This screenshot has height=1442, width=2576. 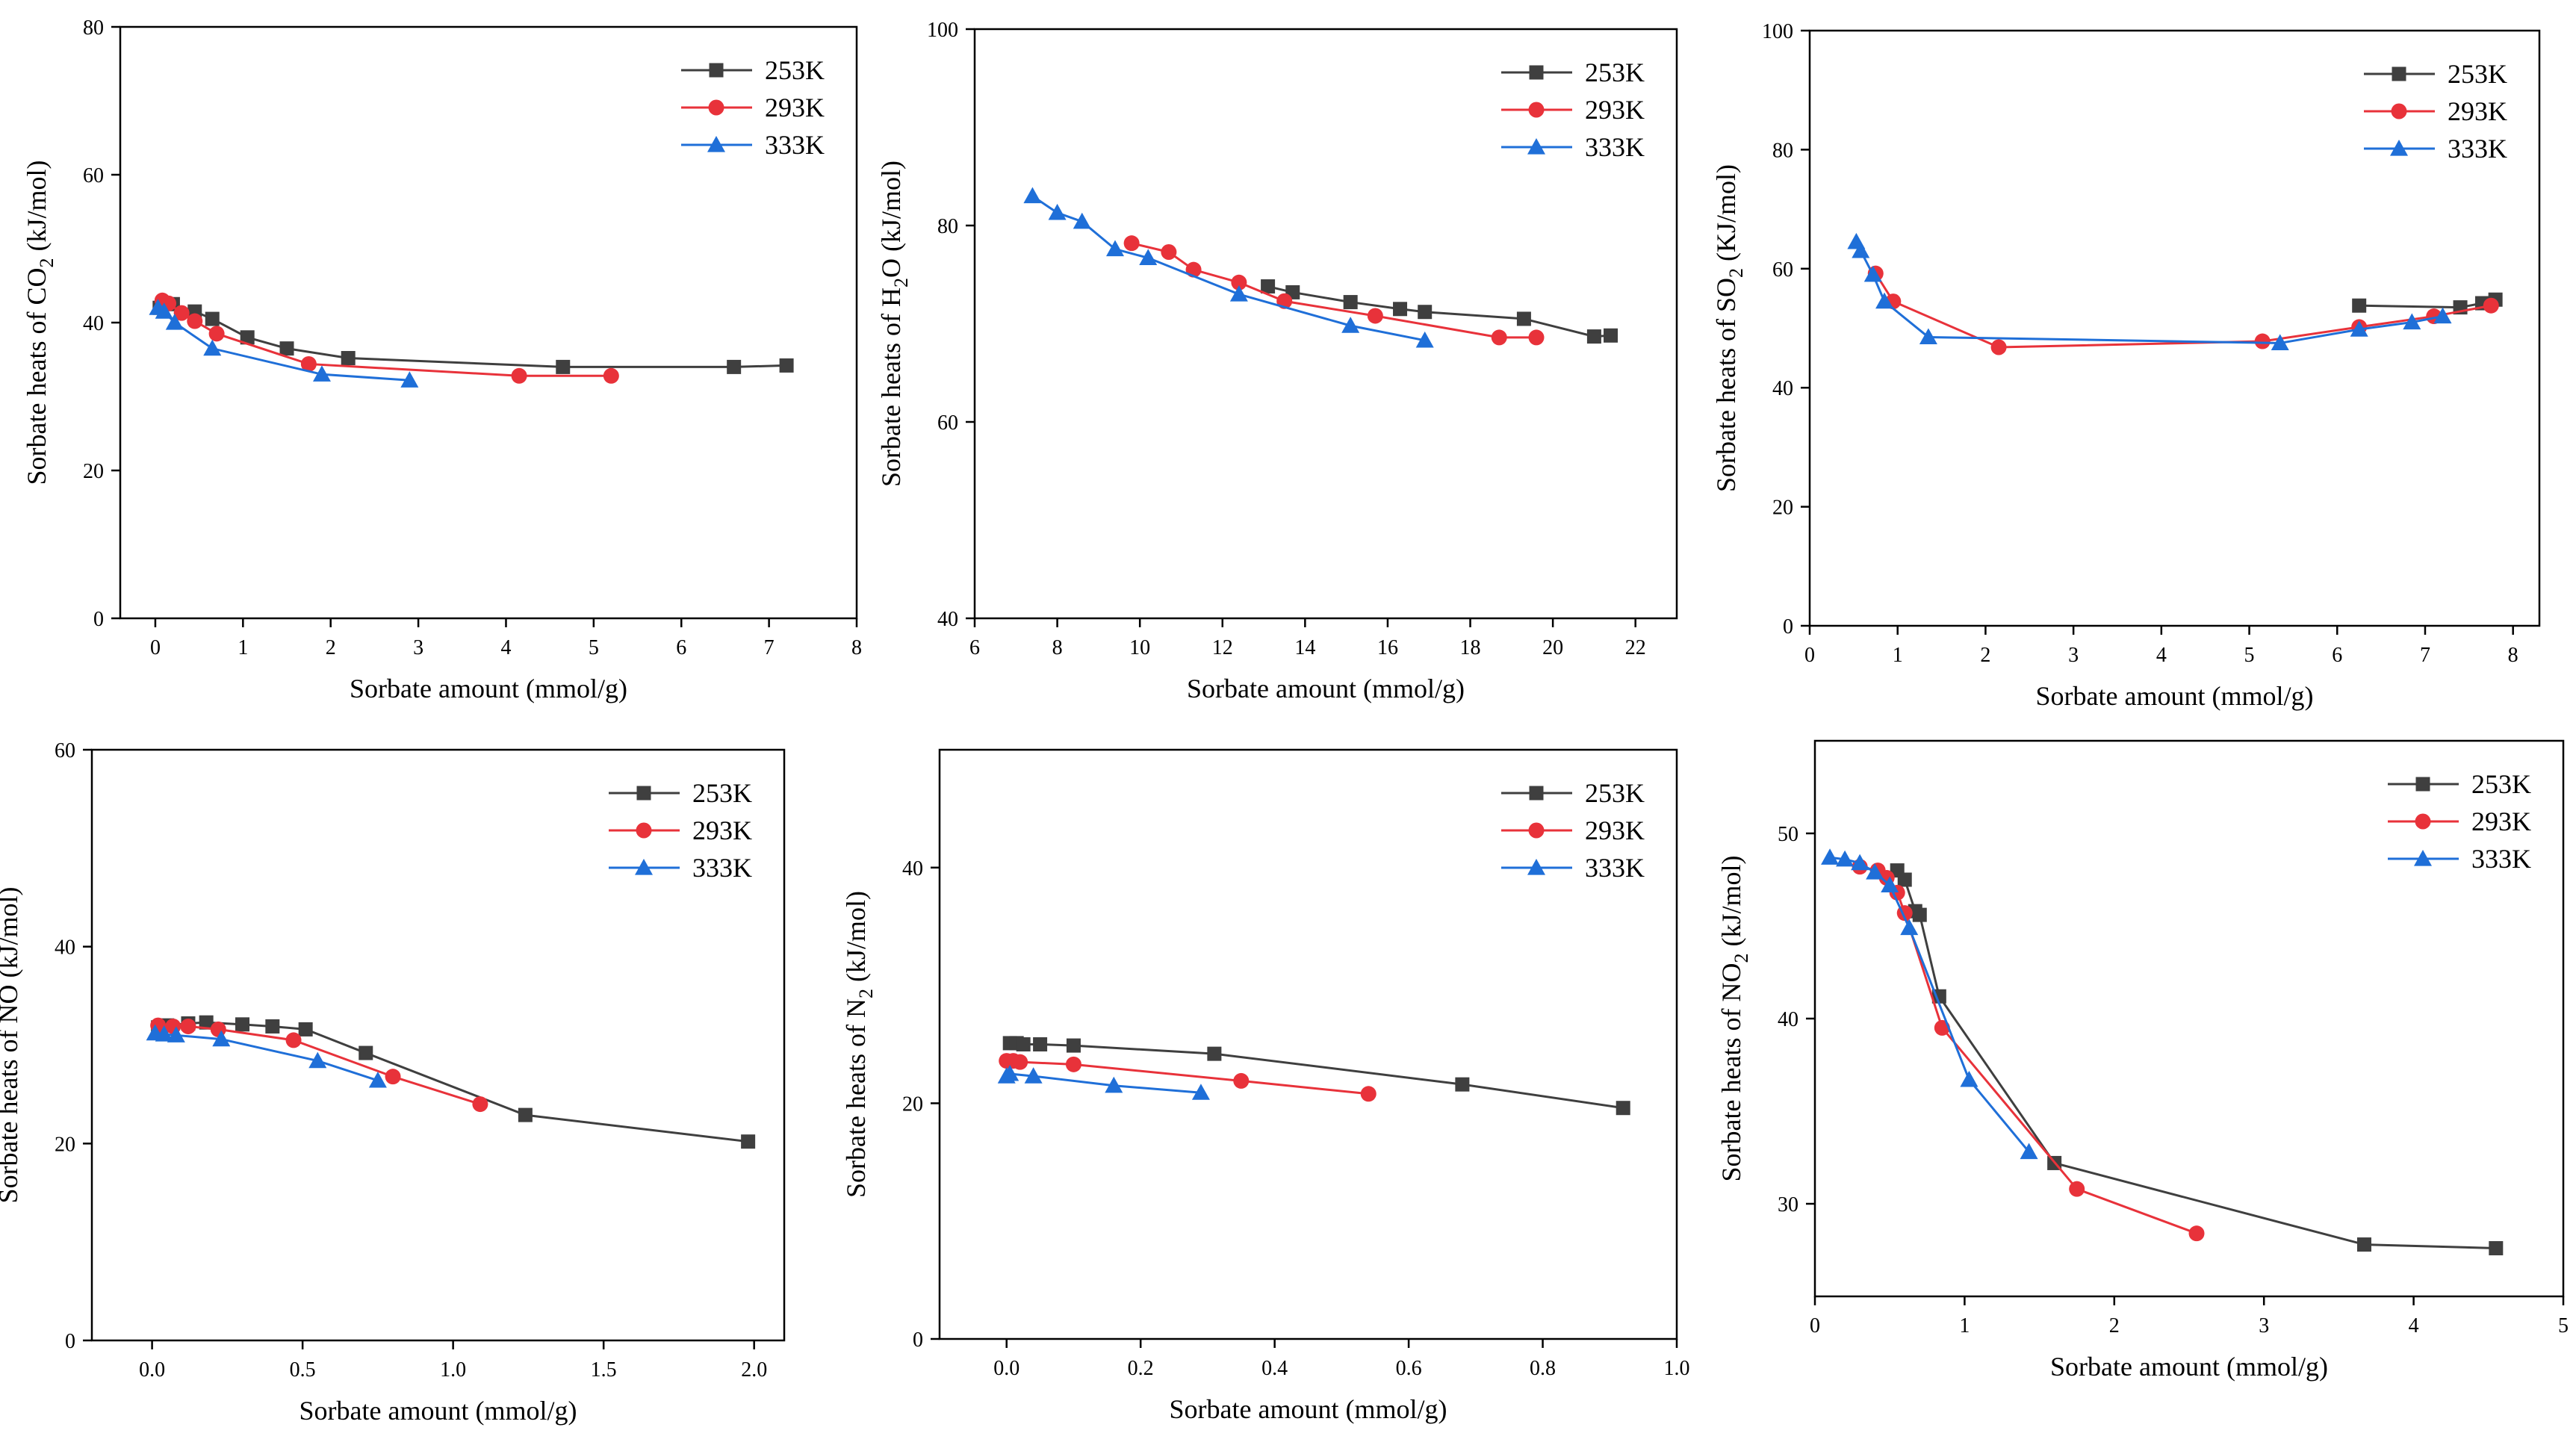 I want to click on x-tick-label: 2.0, so click(x=754, y=1370).